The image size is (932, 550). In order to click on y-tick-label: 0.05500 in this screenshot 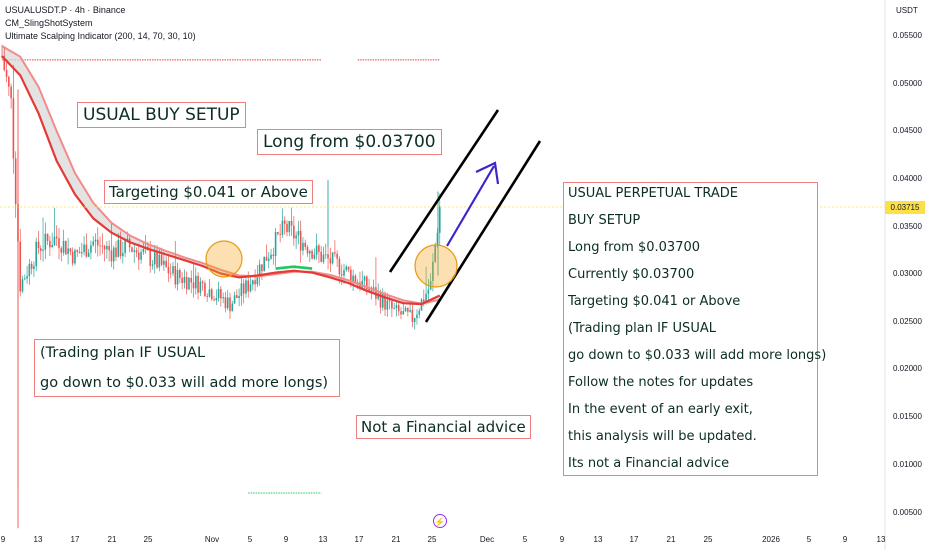, I will do `click(907, 35)`.